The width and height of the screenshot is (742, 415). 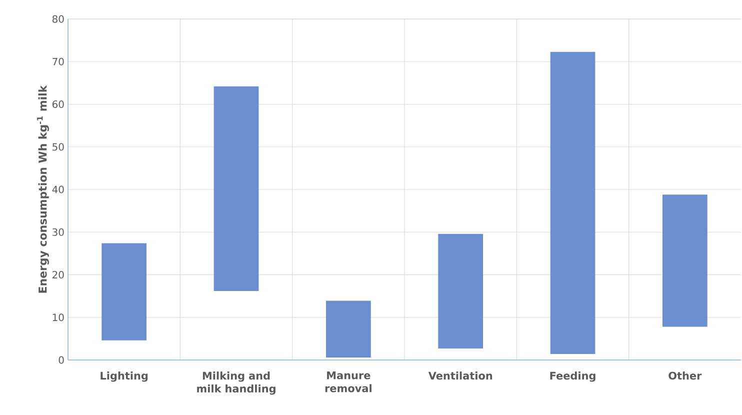 I want to click on y-tick-label: 70, so click(x=58, y=62).